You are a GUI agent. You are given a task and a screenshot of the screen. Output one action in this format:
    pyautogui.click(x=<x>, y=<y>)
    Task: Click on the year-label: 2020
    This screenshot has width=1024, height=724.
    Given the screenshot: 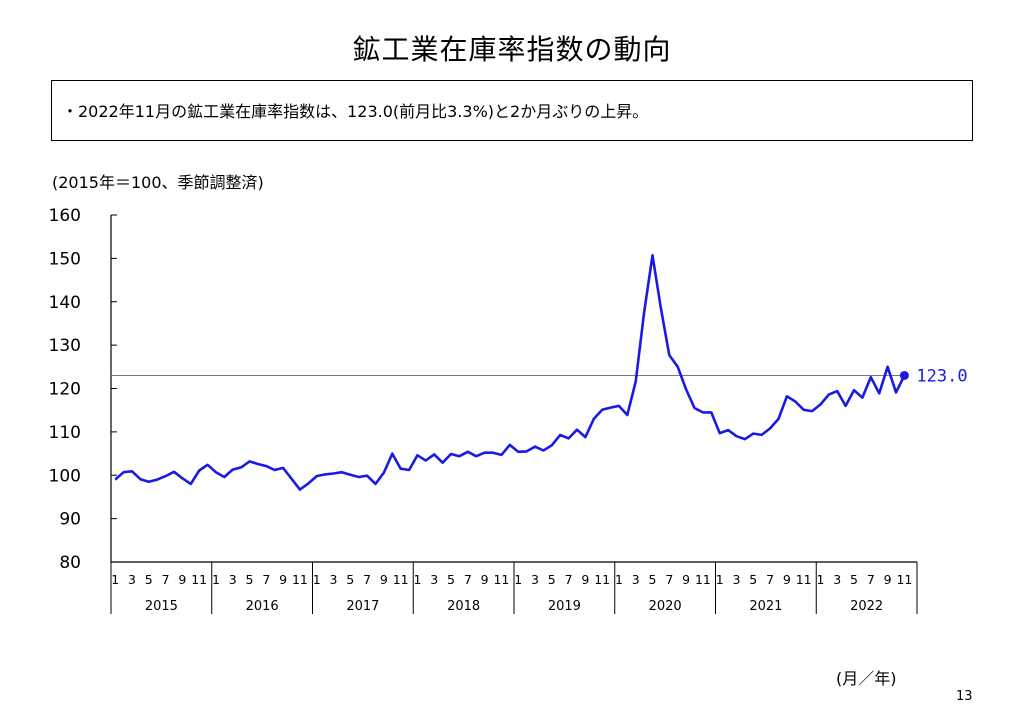 What is the action you would take?
    pyautogui.click(x=665, y=606)
    